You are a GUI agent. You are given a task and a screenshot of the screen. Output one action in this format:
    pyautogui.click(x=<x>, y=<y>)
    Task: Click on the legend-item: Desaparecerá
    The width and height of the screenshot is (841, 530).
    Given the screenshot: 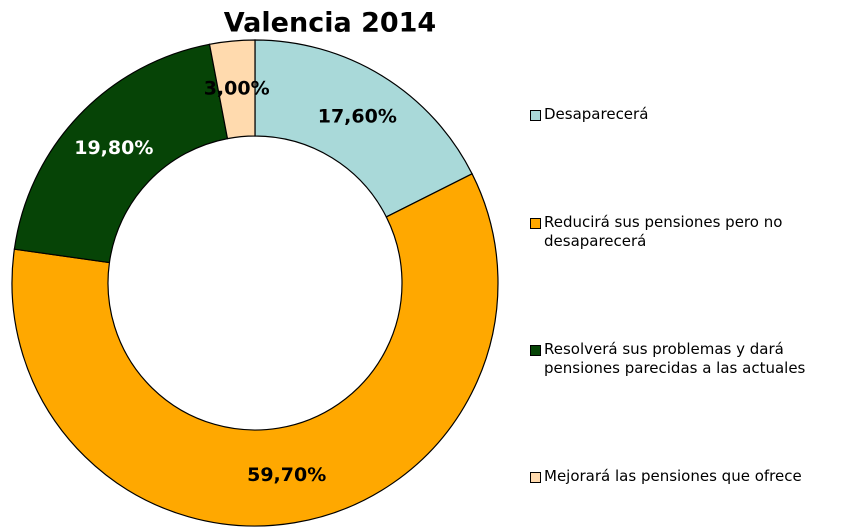 What is the action you would take?
    pyautogui.click(x=682, y=114)
    